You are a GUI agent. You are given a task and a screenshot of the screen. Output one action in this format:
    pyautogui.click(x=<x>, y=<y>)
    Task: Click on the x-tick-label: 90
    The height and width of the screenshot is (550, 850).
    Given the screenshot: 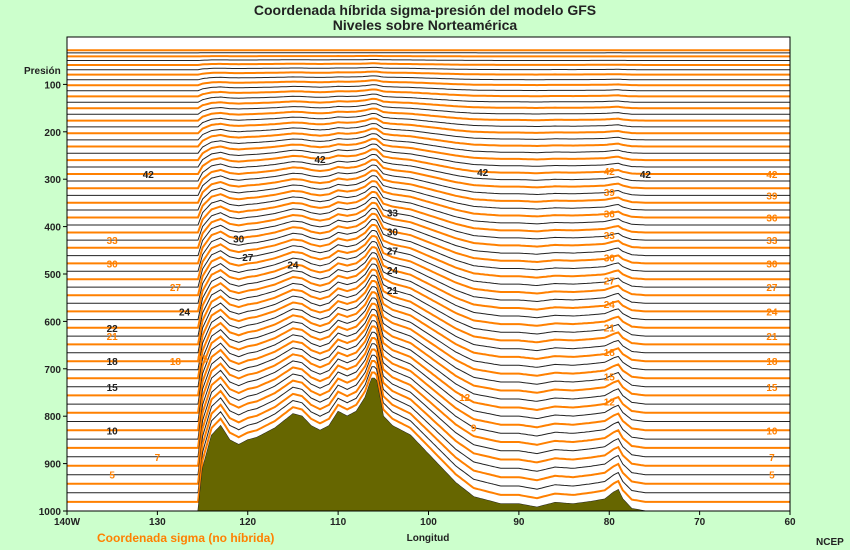 What is the action you would take?
    pyautogui.click(x=519, y=522)
    